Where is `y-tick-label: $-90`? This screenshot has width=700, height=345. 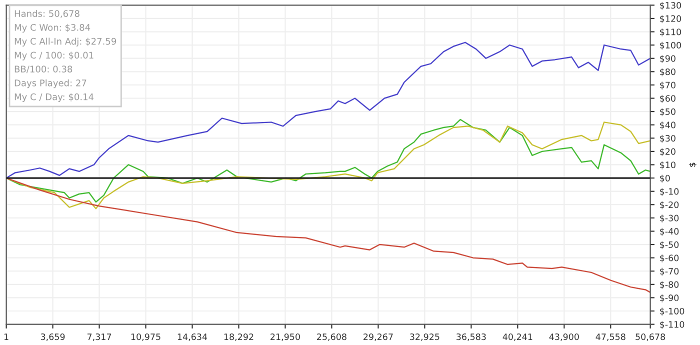 y-tick-label: $-90 is located at coordinates (669, 298).